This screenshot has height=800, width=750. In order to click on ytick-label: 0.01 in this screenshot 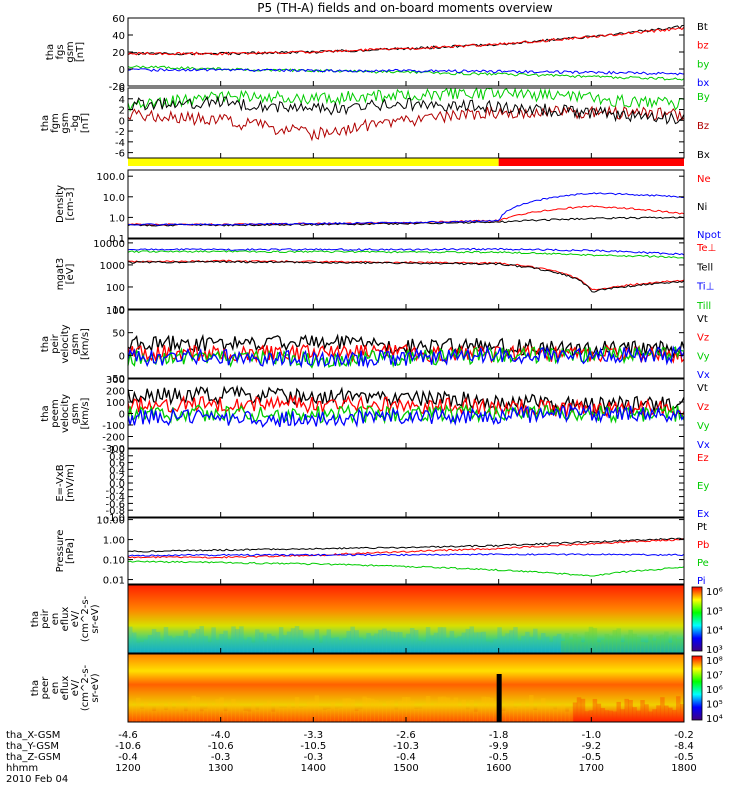, I will do `click(114, 581)`.